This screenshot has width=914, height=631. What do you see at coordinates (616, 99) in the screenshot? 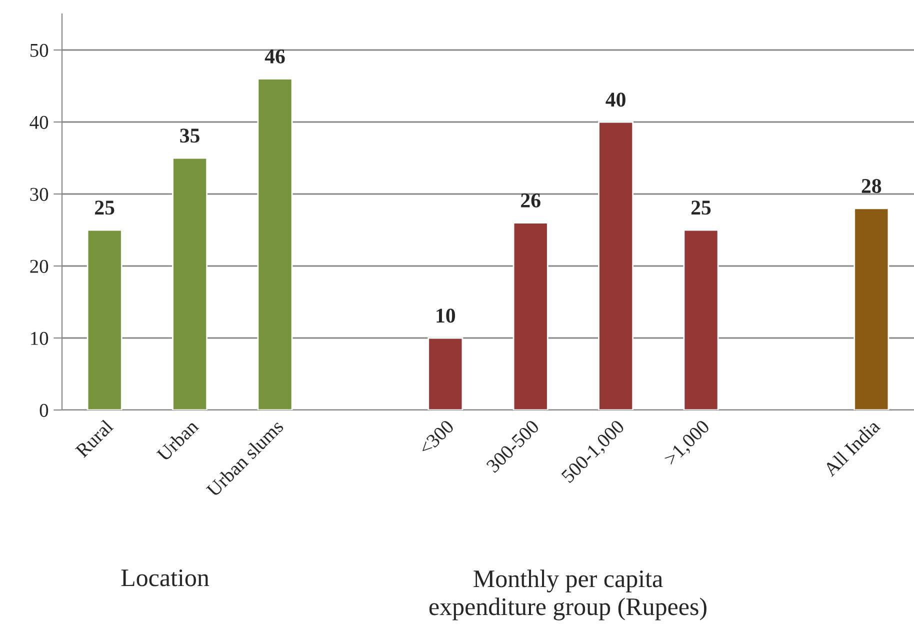
I see `data-label: 40` at bounding box center [616, 99].